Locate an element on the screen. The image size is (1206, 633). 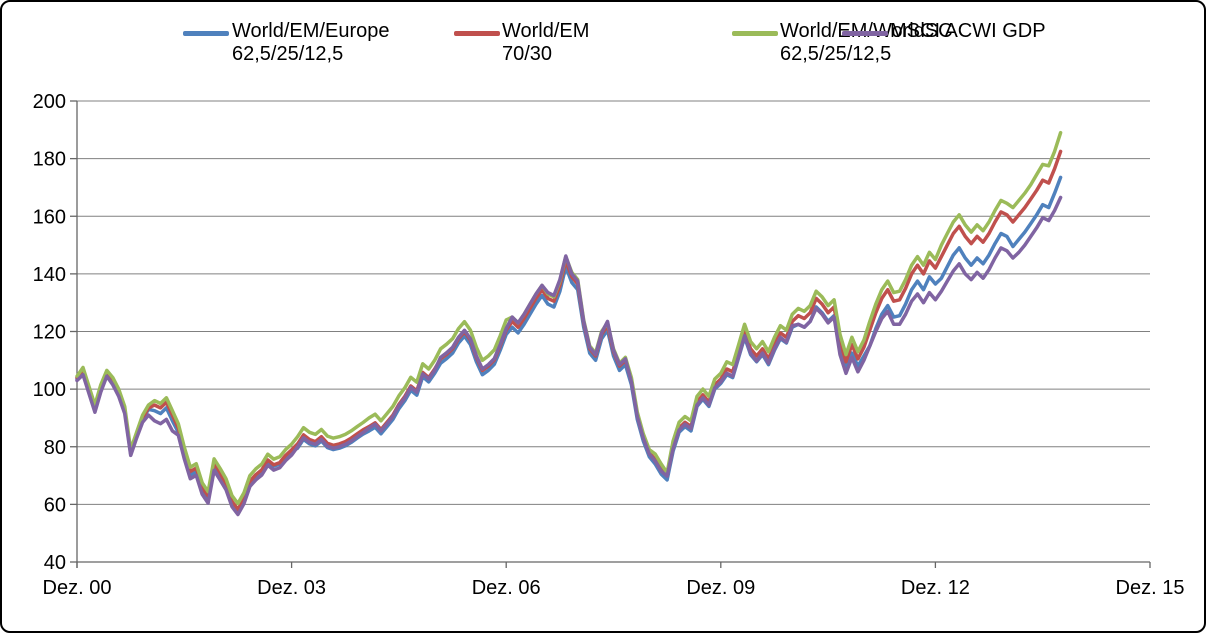
legend-swatch-red-icon is located at coordinates (477, 33).